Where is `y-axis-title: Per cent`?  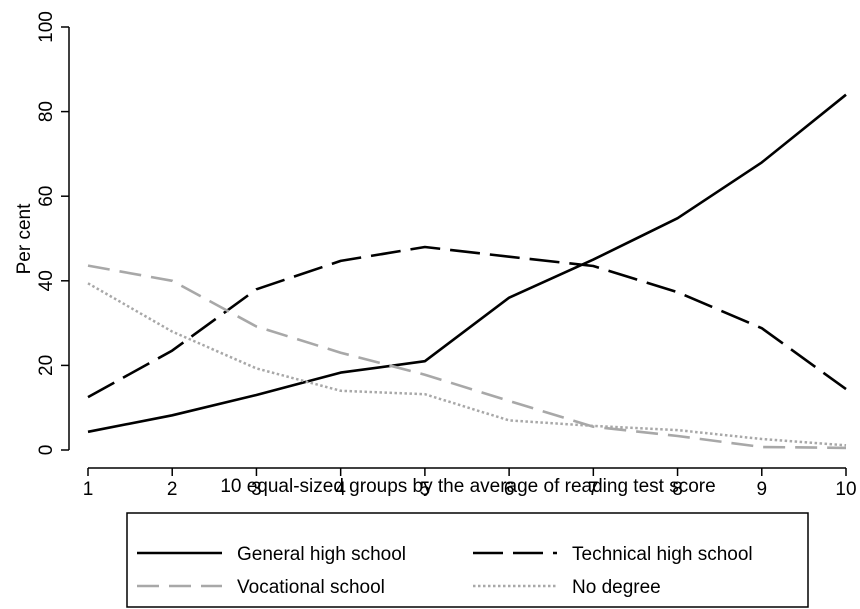 y-axis-title: Per cent is located at coordinates (24, 238).